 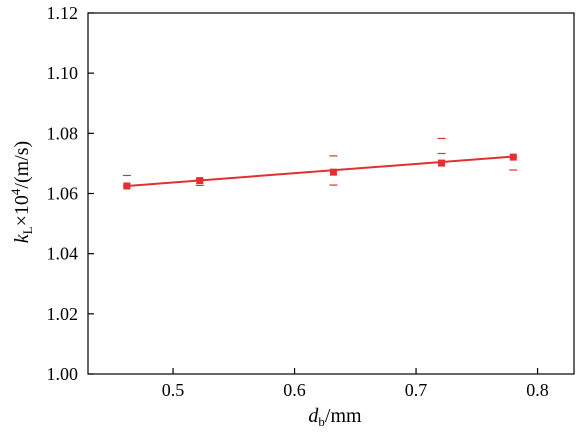 I want to click on x-axis-label-unit: /mm, so click(x=343, y=416).